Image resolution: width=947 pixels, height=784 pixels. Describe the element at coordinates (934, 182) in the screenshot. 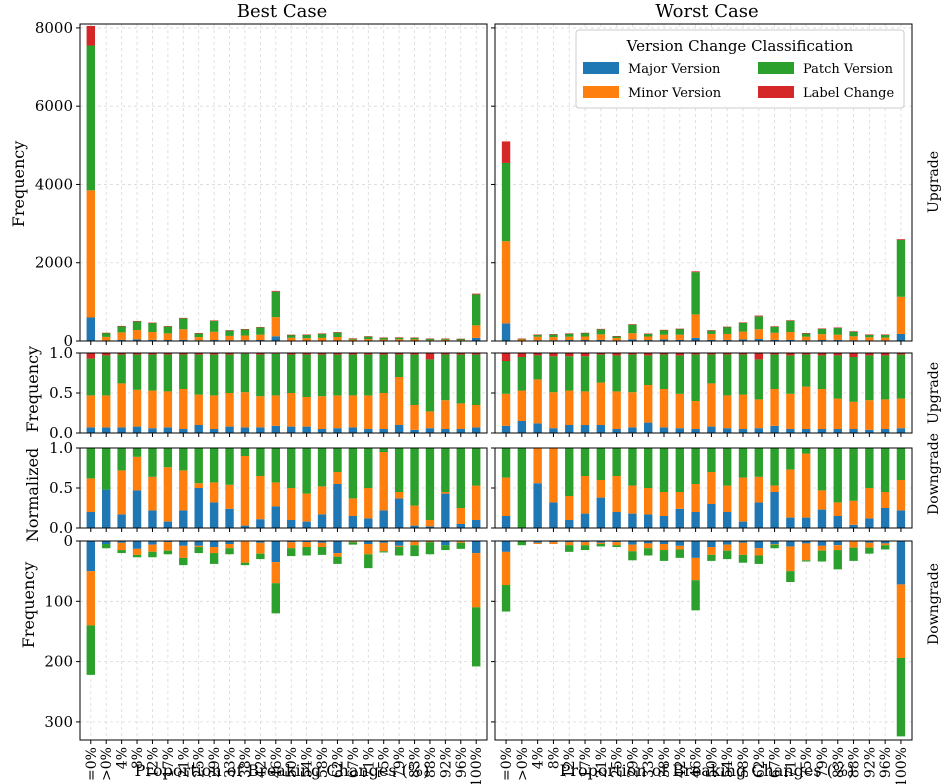

I see `facet-label-upgrade-abs: Upgrade` at that location.